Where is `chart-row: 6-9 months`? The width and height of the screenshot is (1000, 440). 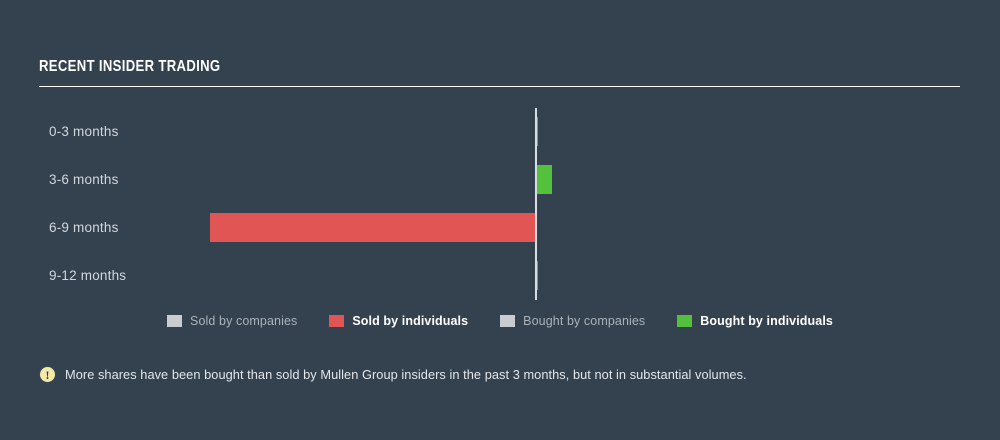
chart-row: 6-9 months is located at coordinates (500, 228).